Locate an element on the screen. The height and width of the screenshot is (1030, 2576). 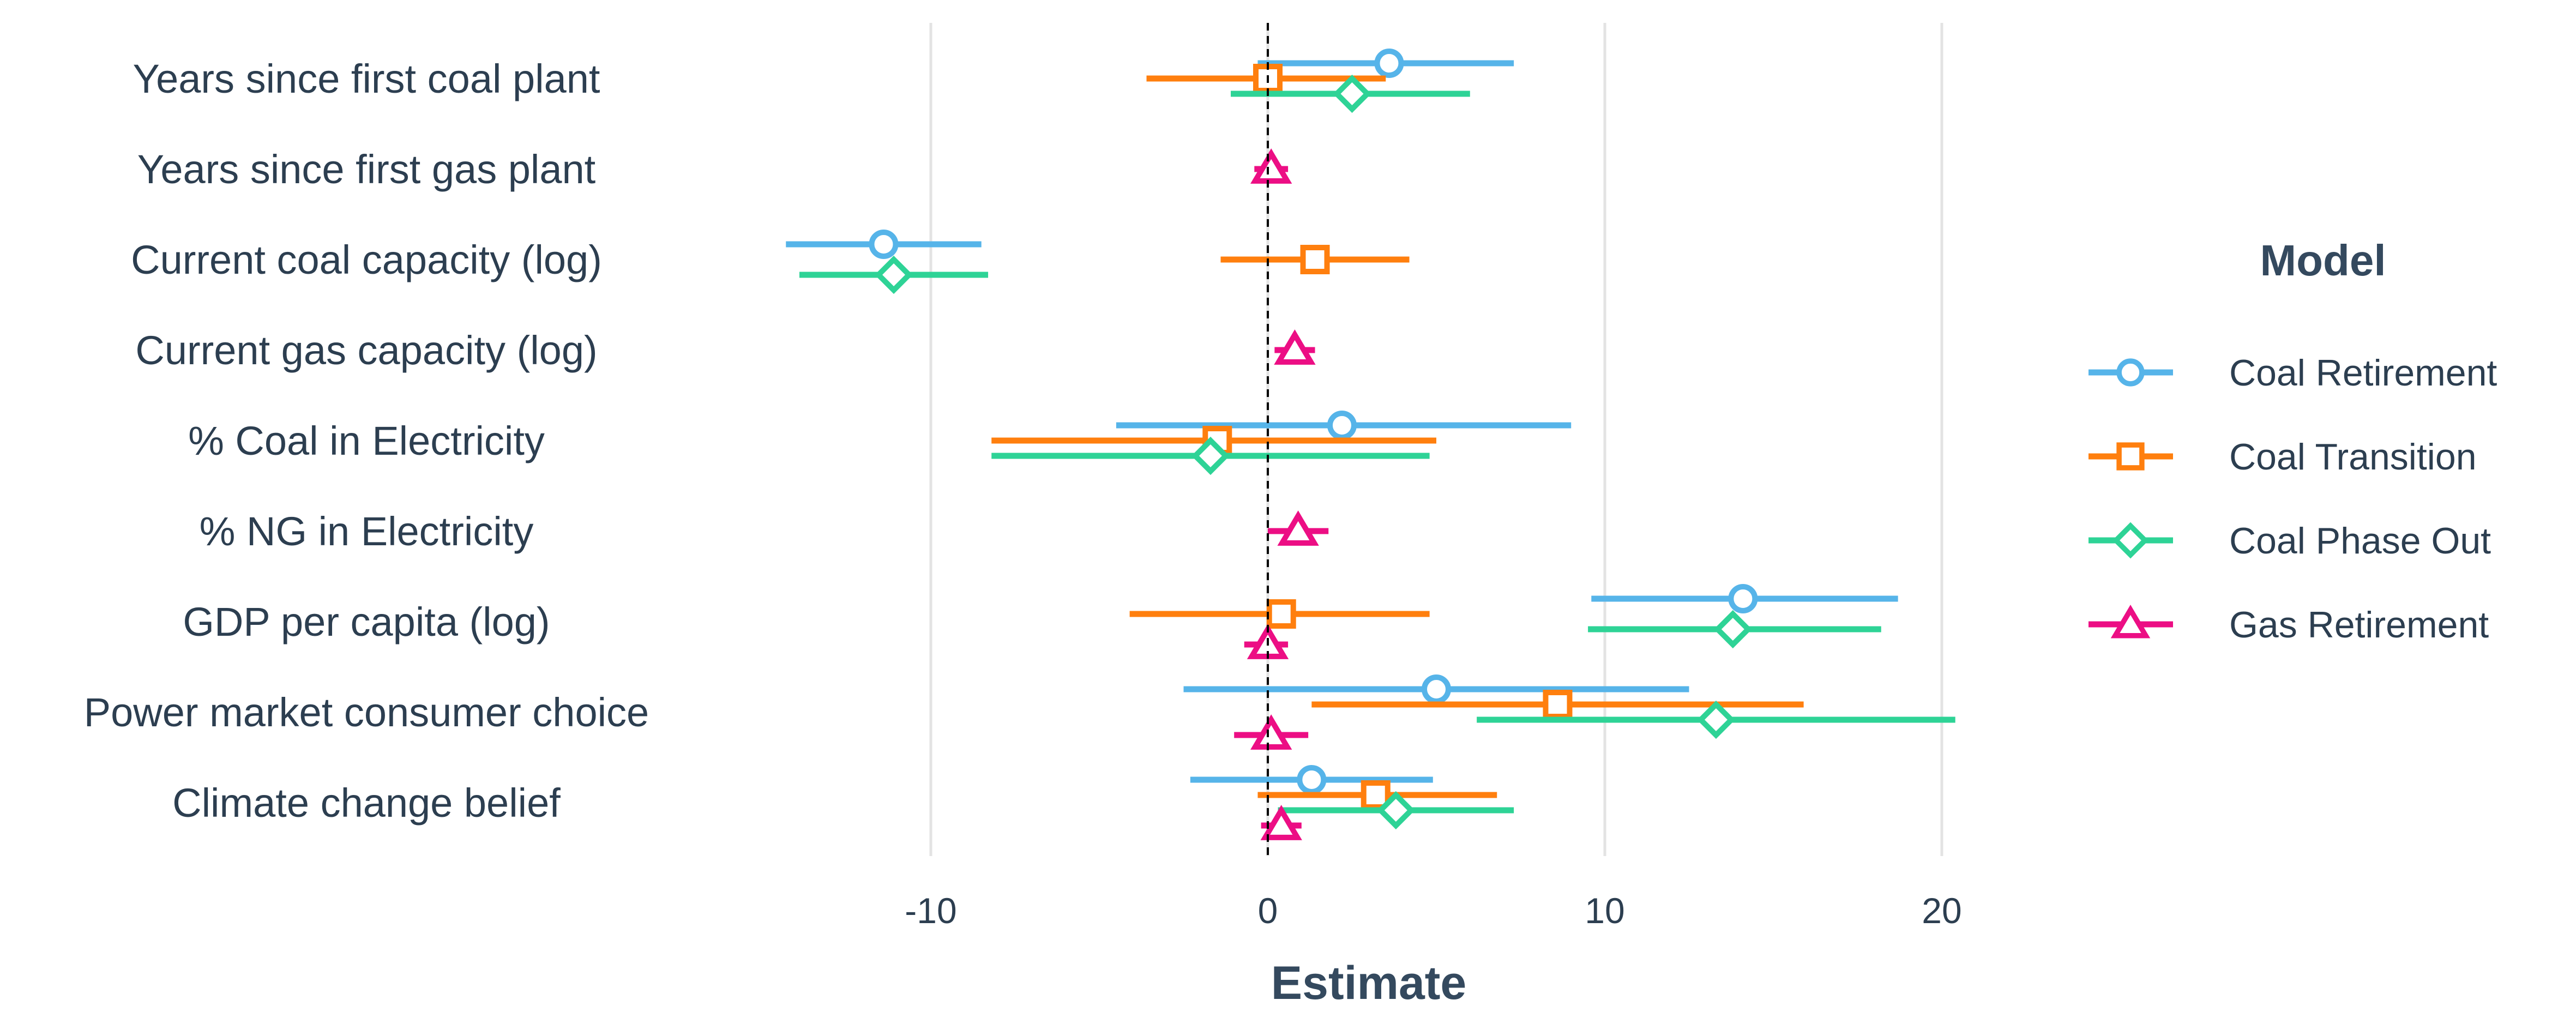
x-tick-label: 0 is located at coordinates (1268, 910).